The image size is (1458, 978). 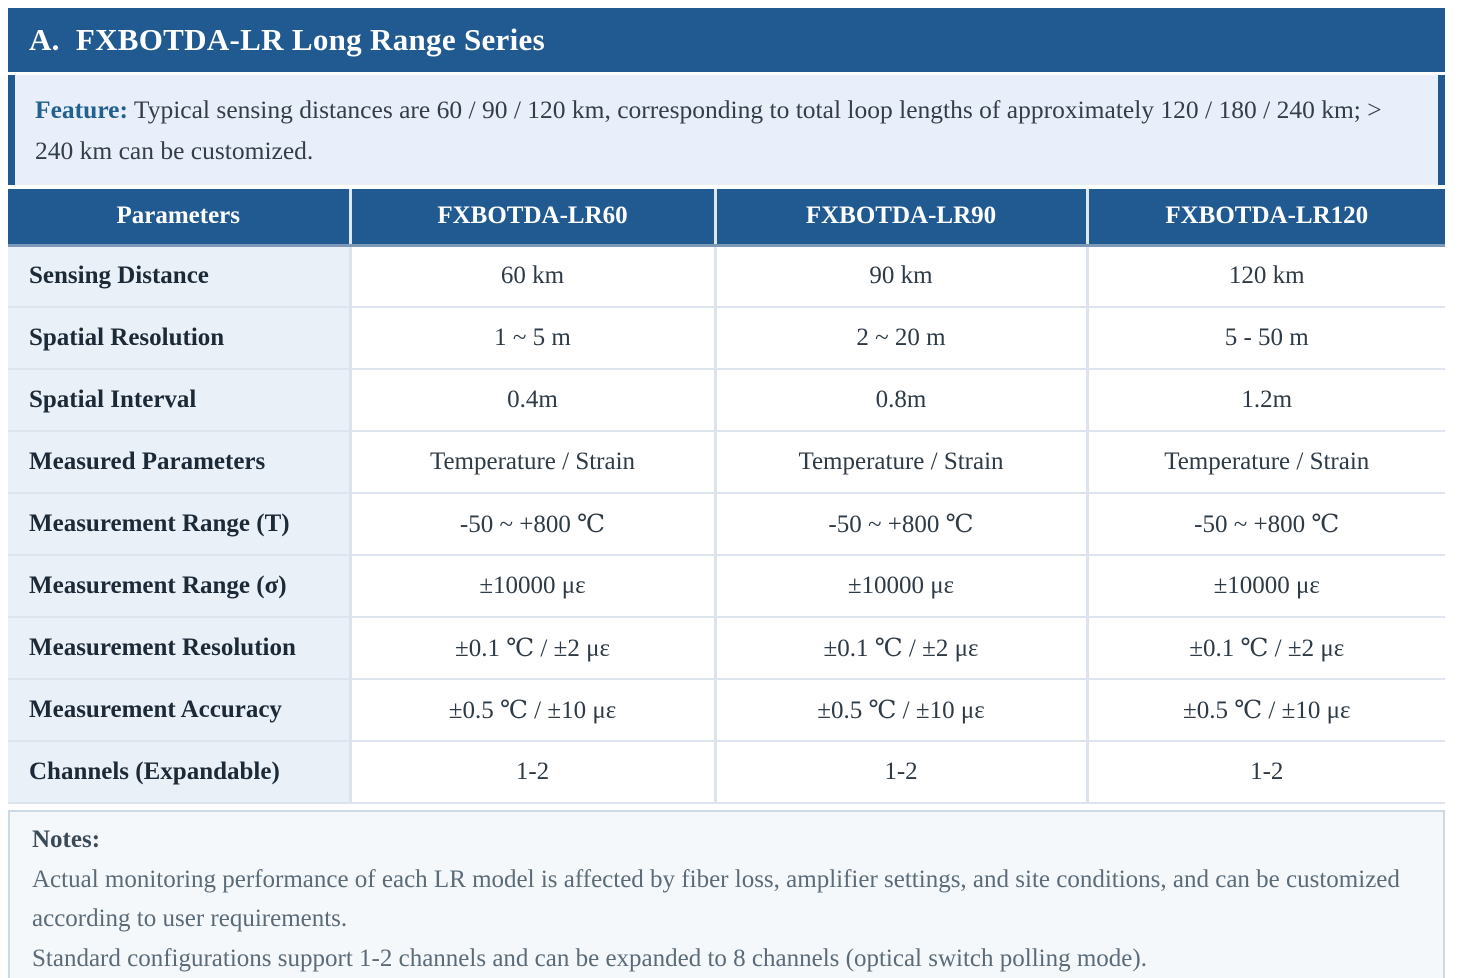 I want to click on cell-lr90: 90 km, so click(x=902, y=277).